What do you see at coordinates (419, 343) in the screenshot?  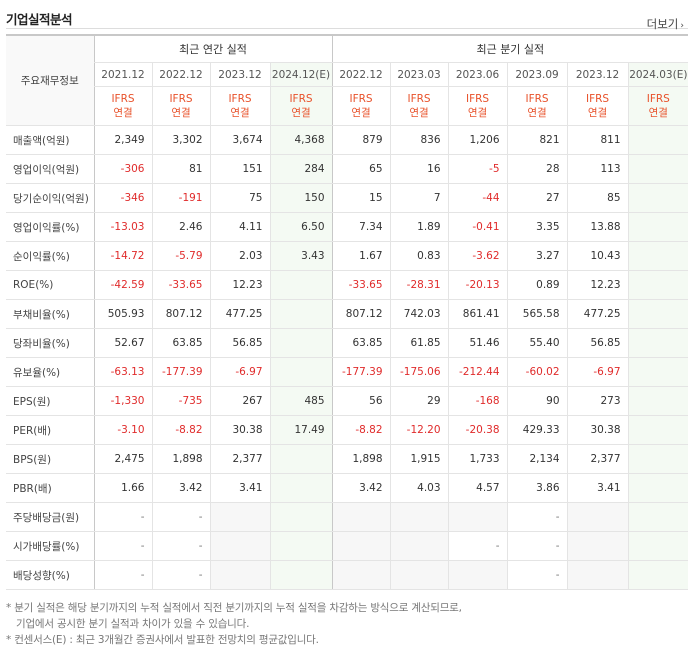 I see `table-cell: 61.85` at bounding box center [419, 343].